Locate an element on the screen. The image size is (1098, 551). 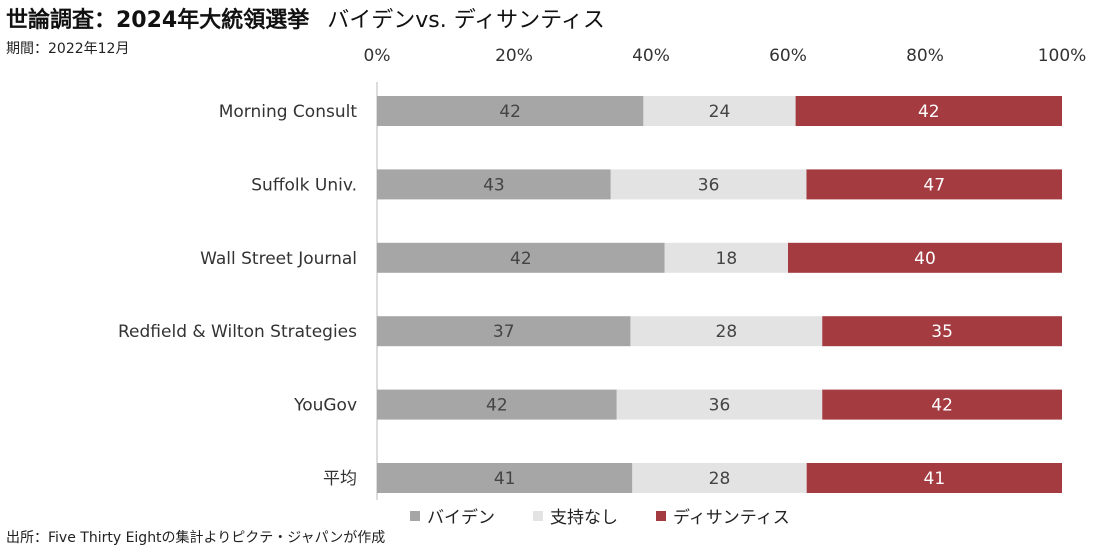
data-label-desantis: 41 is located at coordinates (935, 479).